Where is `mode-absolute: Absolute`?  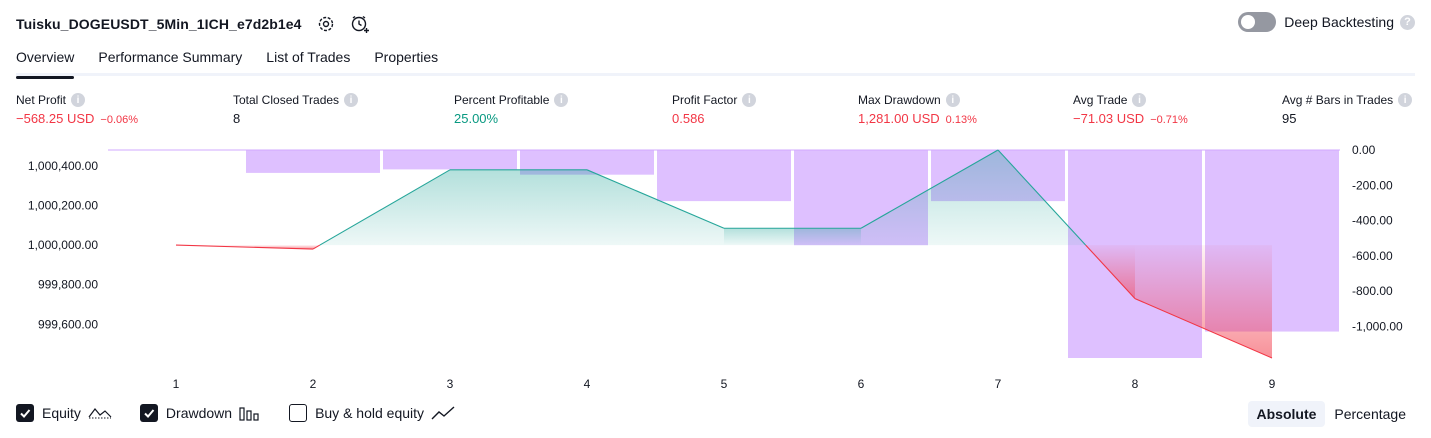 mode-absolute: Absolute is located at coordinates (1286, 414).